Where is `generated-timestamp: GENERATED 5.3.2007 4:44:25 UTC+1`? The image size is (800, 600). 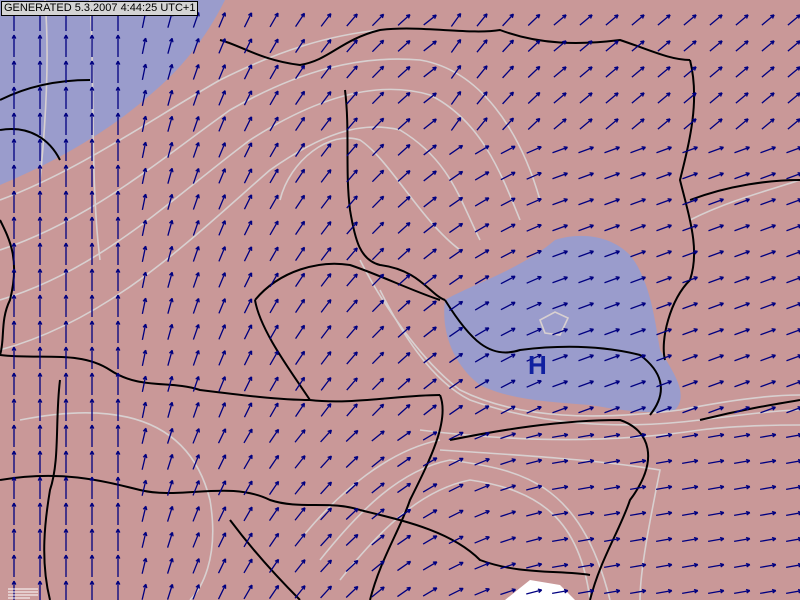 generated-timestamp: GENERATED 5.3.2007 4:44:25 UTC+1 is located at coordinates (100, 8).